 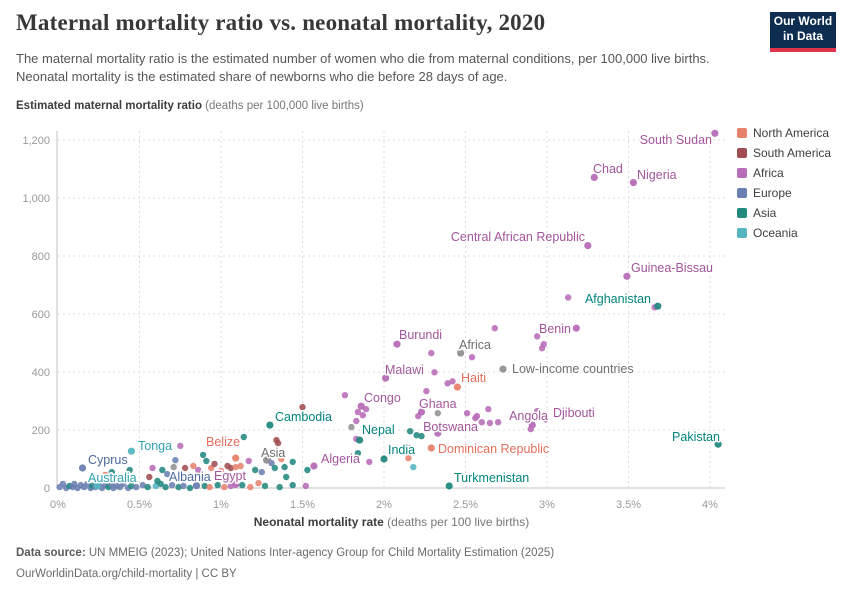 What do you see at coordinates (784, 153) in the screenshot?
I see `legend-item-sa: South America` at bounding box center [784, 153].